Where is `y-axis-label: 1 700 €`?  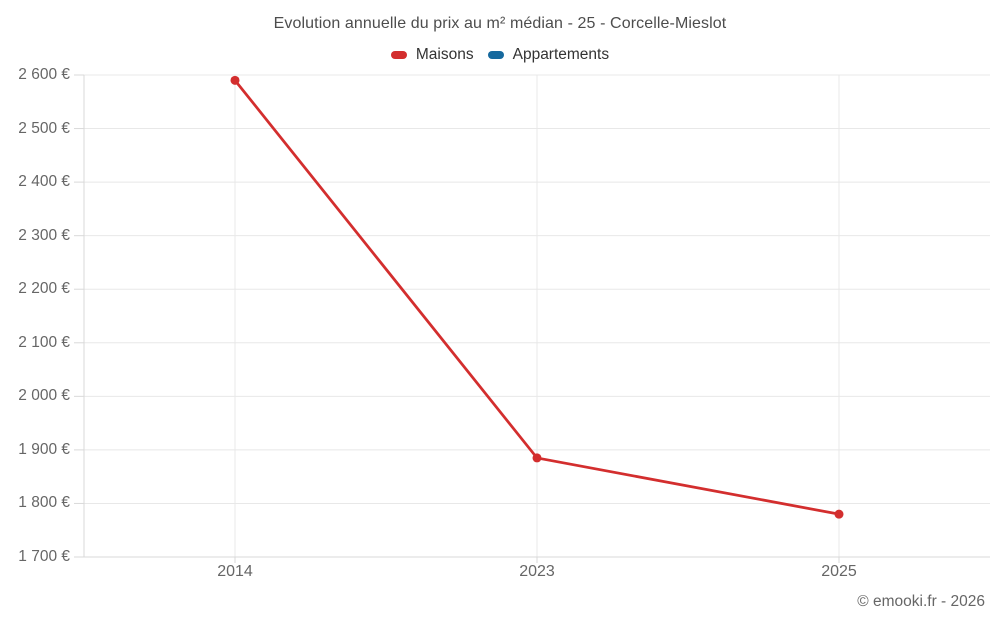 y-axis-label: 1 700 € is located at coordinates (44, 556).